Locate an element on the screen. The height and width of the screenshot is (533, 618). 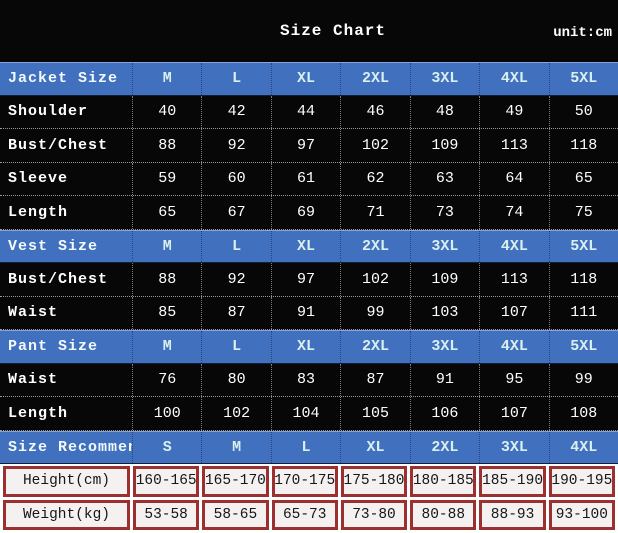
table-row-pant-waist: Waist 76 80 83 87 91 95 99 is located at coordinates (309, 380).